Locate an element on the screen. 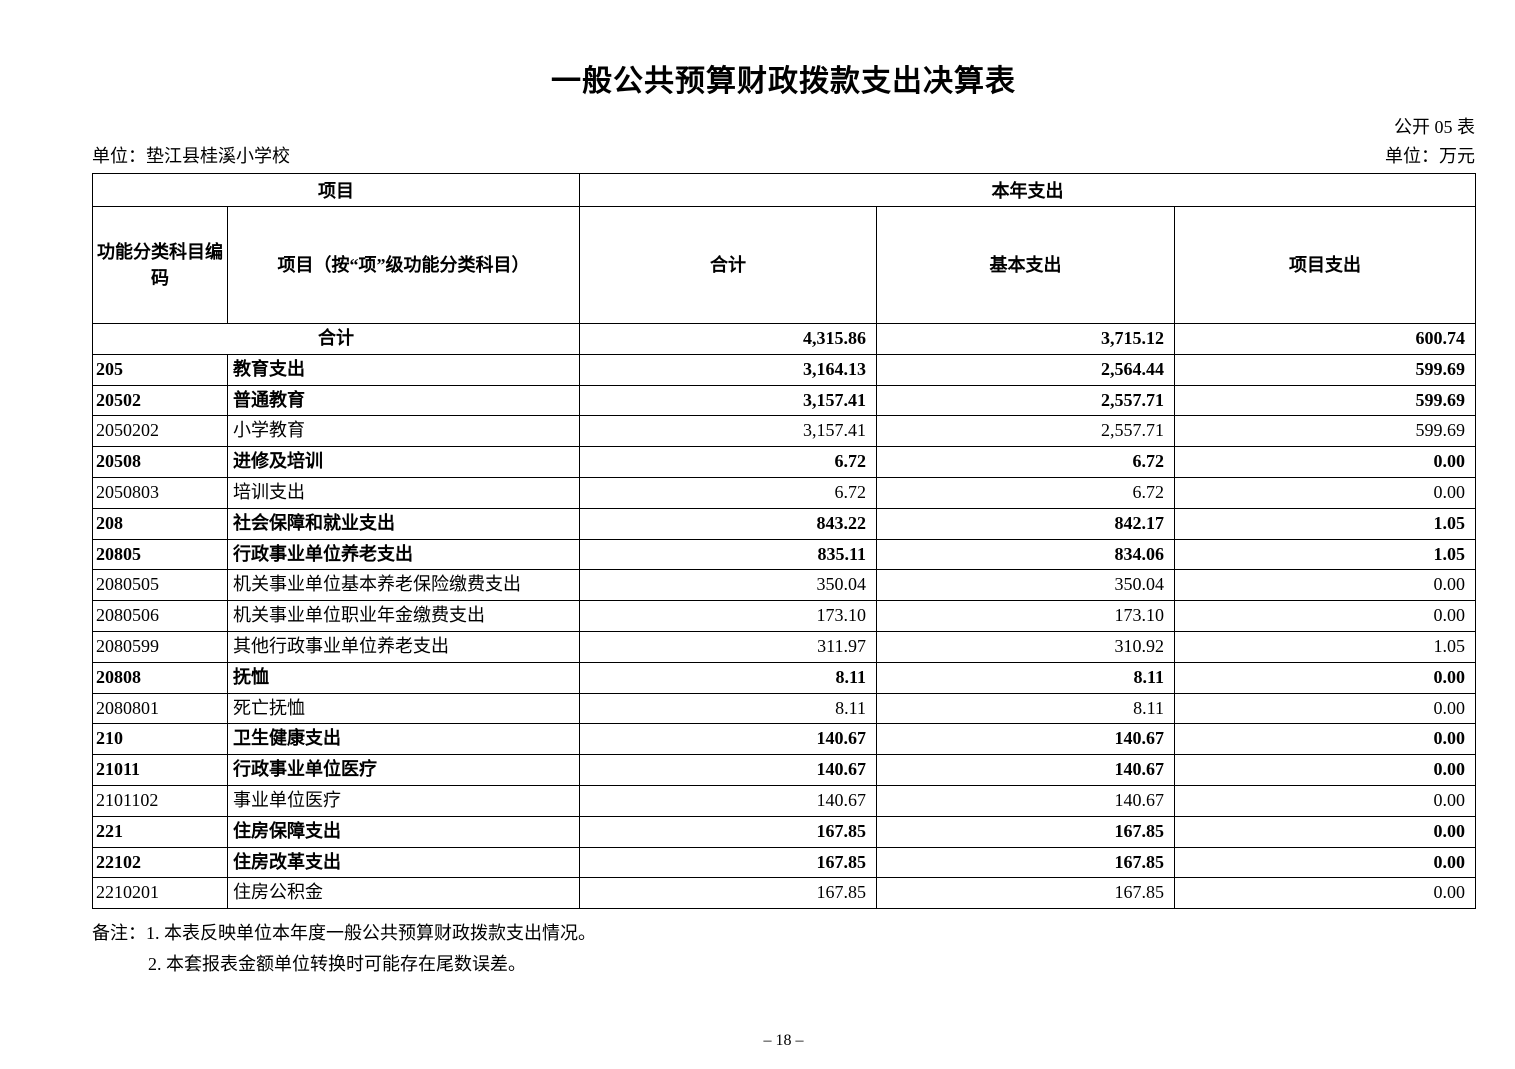  table-row: 2210201 住房公积金 167.85 167.85 0.00 is located at coordinates (784, 893).